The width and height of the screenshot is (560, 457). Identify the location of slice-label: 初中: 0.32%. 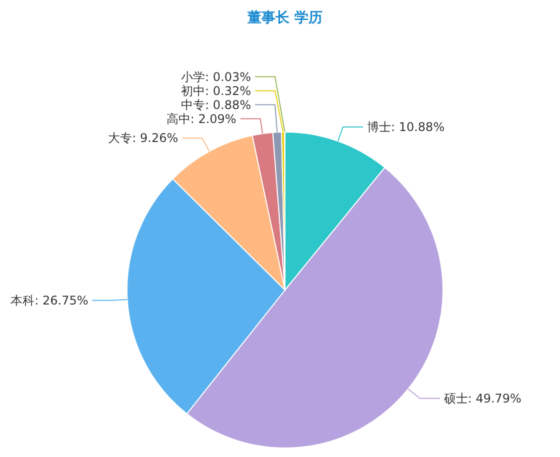
(216, 91).